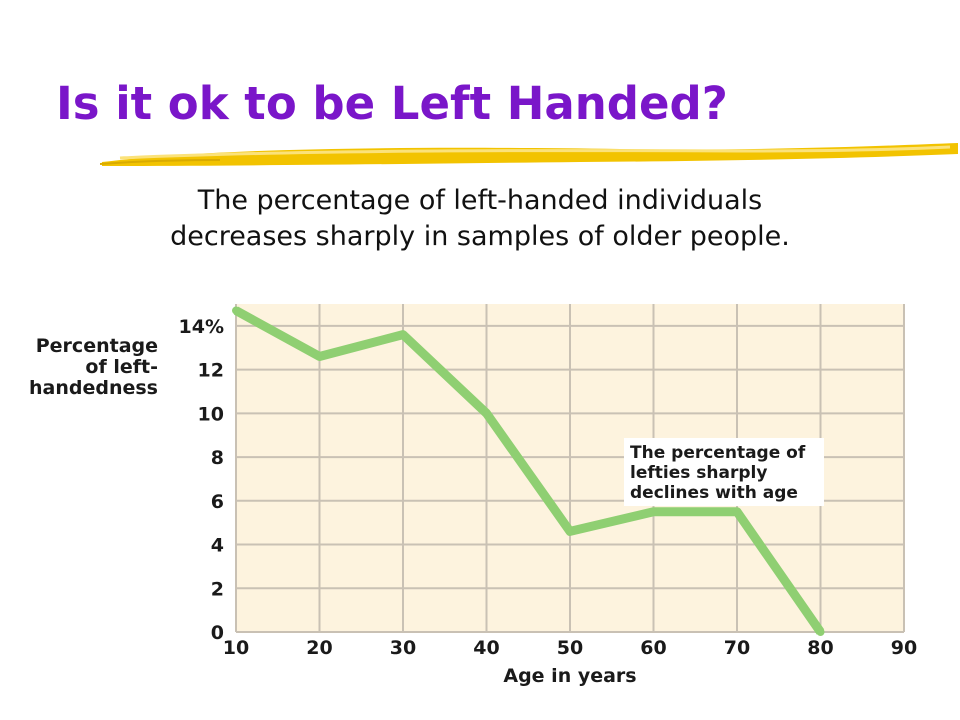 The height and width of the screenshot is (720, 960). I want to click on y-axis-label-line-3: handedness, so click(93, 388).